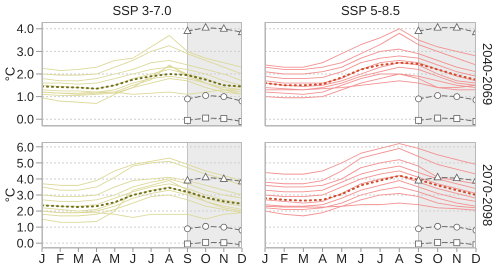  What do you see at coordinates (25, 163) in the screenshot?
I see `y-tick-label: 5.0` at bounding box center [25, 163].